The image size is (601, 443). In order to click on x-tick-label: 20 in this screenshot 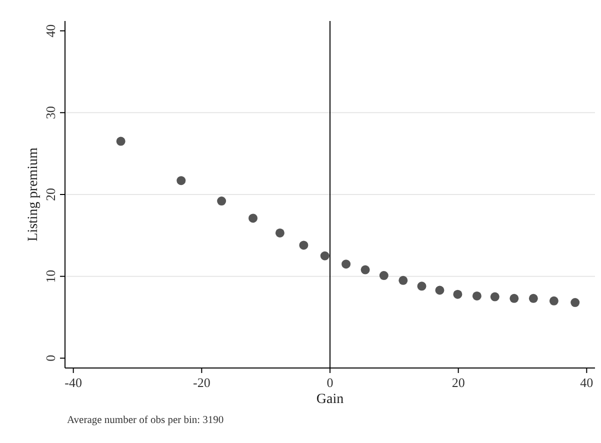, I will do `click(458, 382)`.